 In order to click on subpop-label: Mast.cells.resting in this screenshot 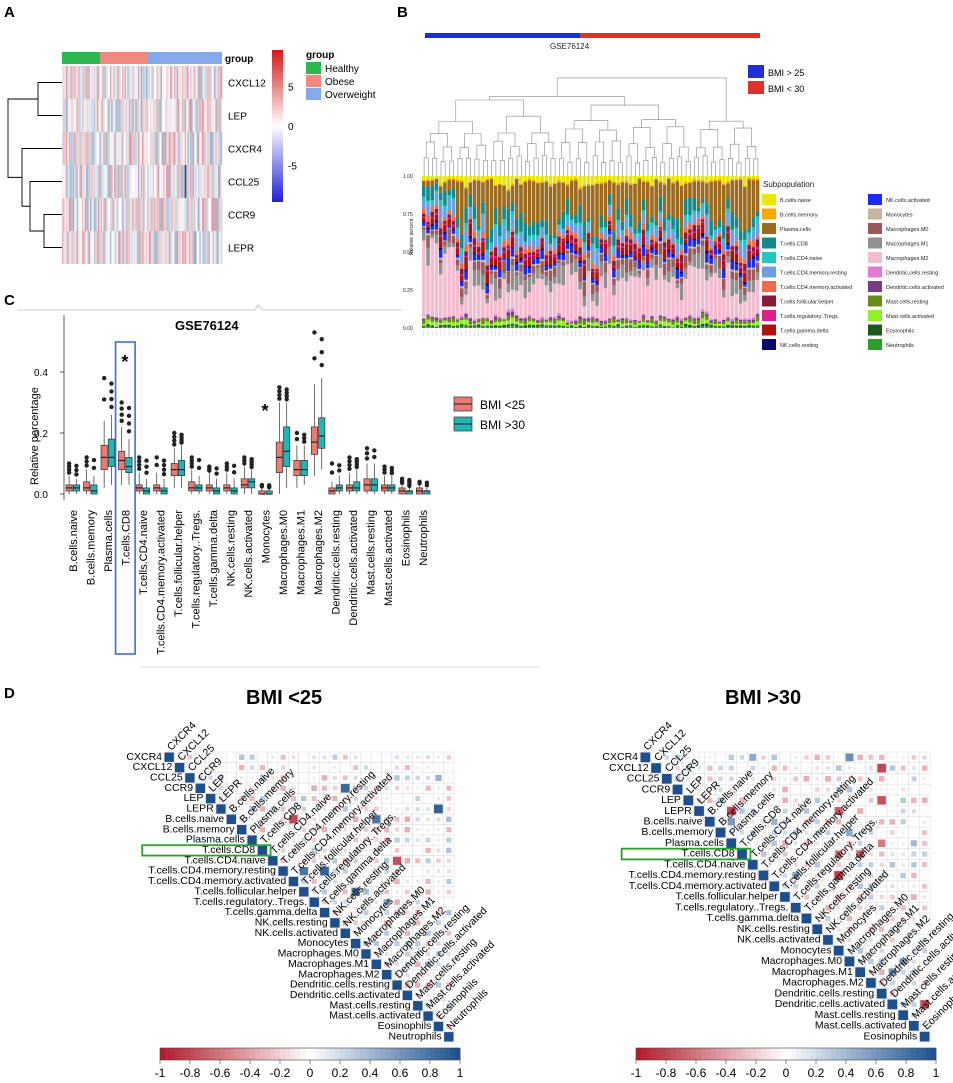, I will do `click(907, 303)`.